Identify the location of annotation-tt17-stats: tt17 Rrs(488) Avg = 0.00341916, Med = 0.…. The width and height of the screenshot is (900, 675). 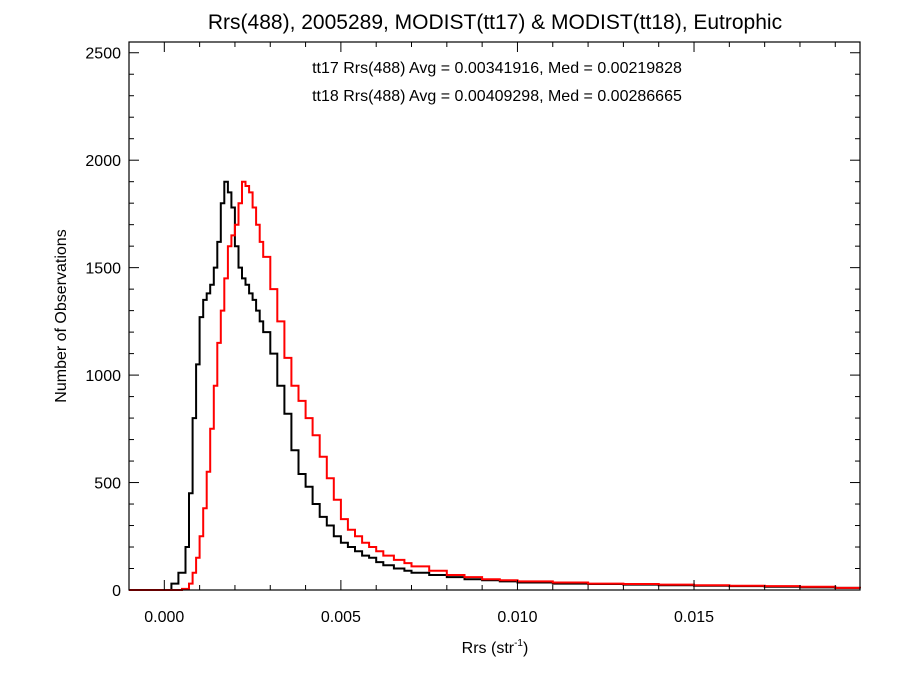
(497, 68).